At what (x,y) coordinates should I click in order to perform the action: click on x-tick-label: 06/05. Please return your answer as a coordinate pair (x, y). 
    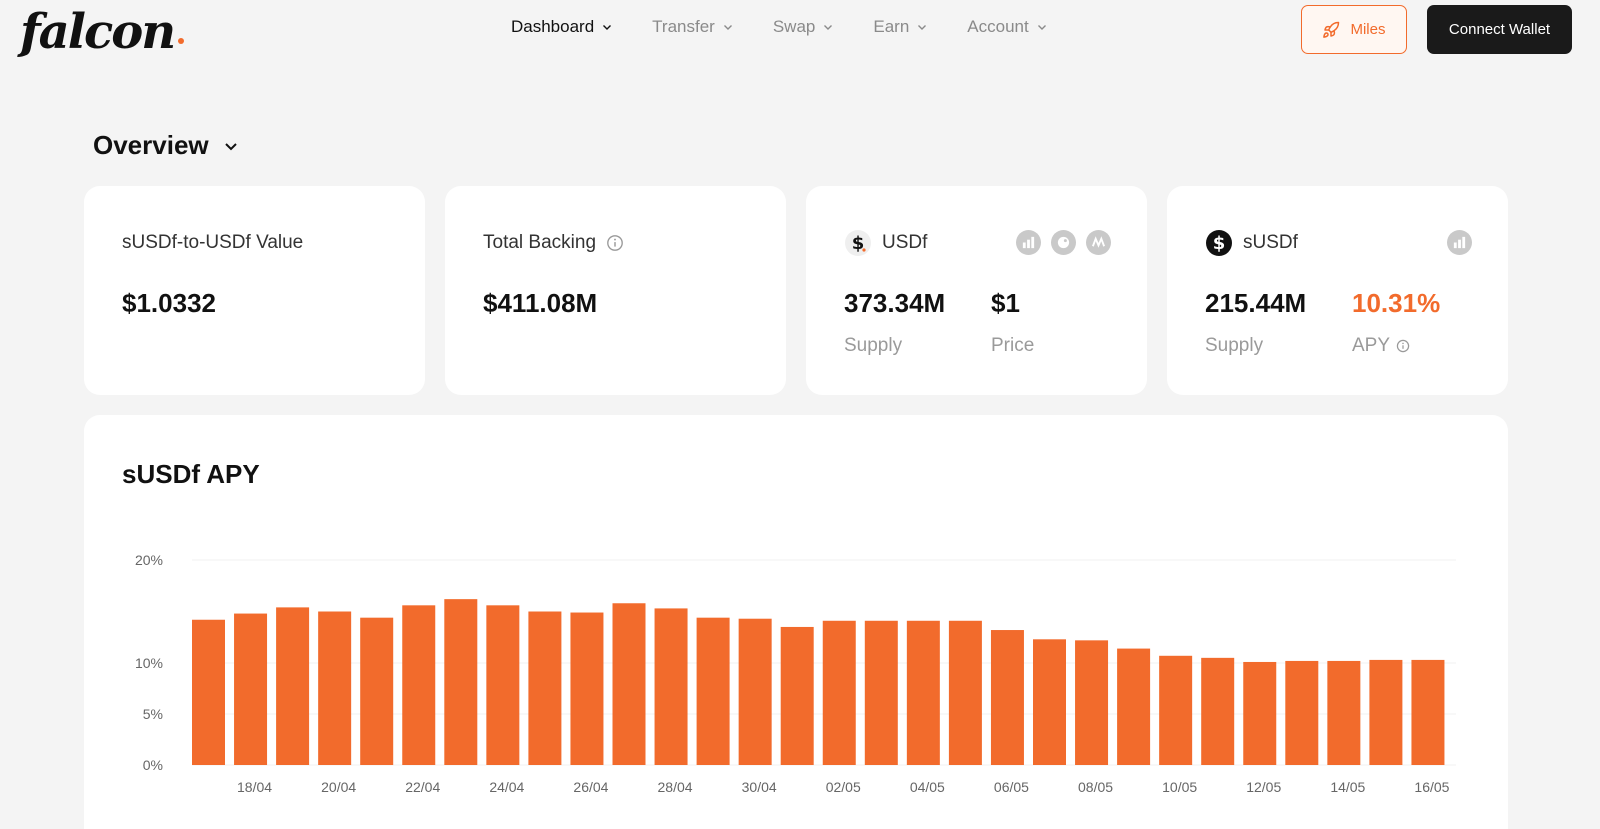
    Looking at the image, I should click on (1011, 787).